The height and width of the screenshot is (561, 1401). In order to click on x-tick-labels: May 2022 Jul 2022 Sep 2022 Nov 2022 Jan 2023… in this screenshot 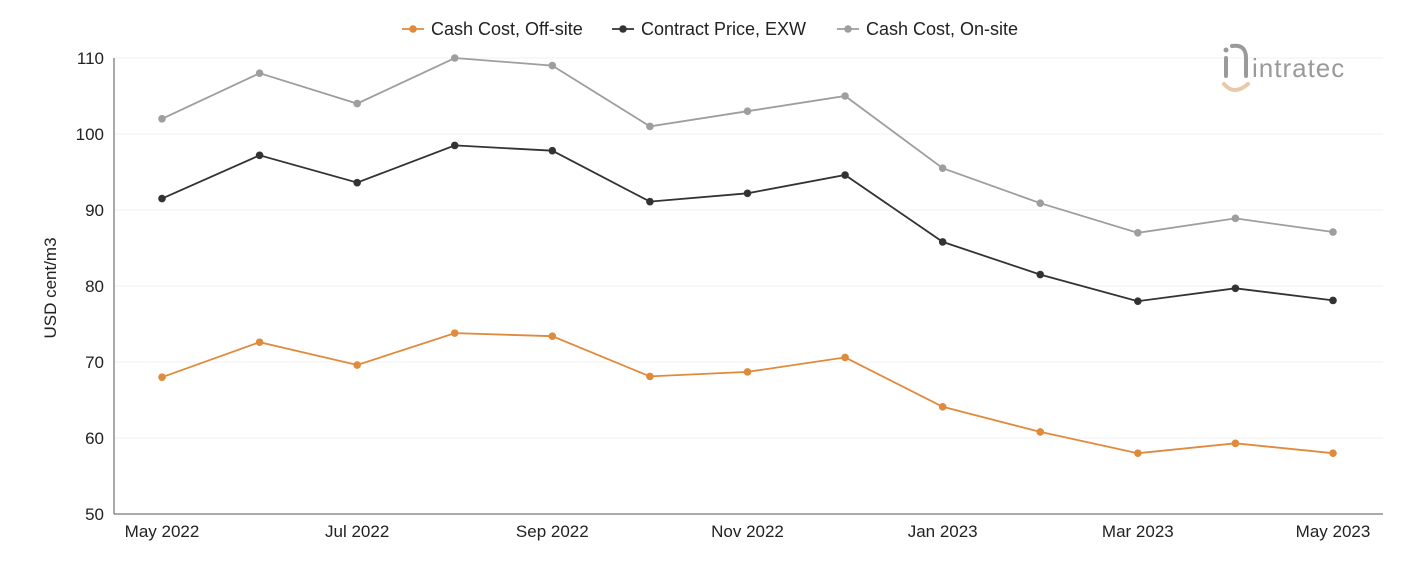, I will do `click(748, 531)`.